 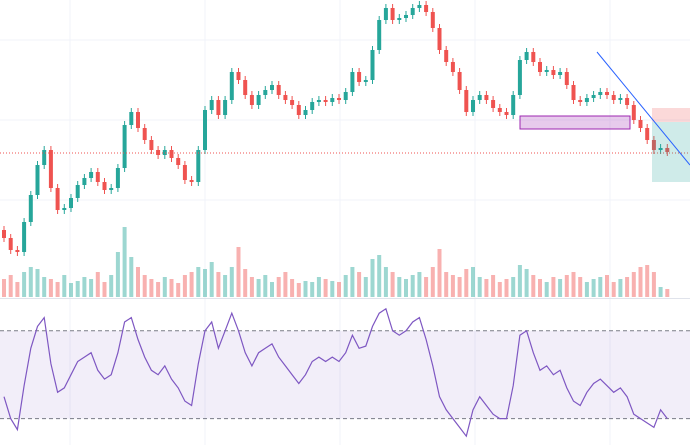 I want to click on target-zone, so click(x=671, y=152).